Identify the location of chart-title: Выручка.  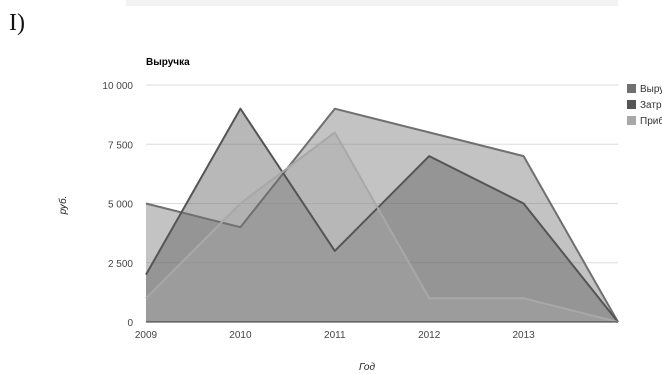
(168, 62).